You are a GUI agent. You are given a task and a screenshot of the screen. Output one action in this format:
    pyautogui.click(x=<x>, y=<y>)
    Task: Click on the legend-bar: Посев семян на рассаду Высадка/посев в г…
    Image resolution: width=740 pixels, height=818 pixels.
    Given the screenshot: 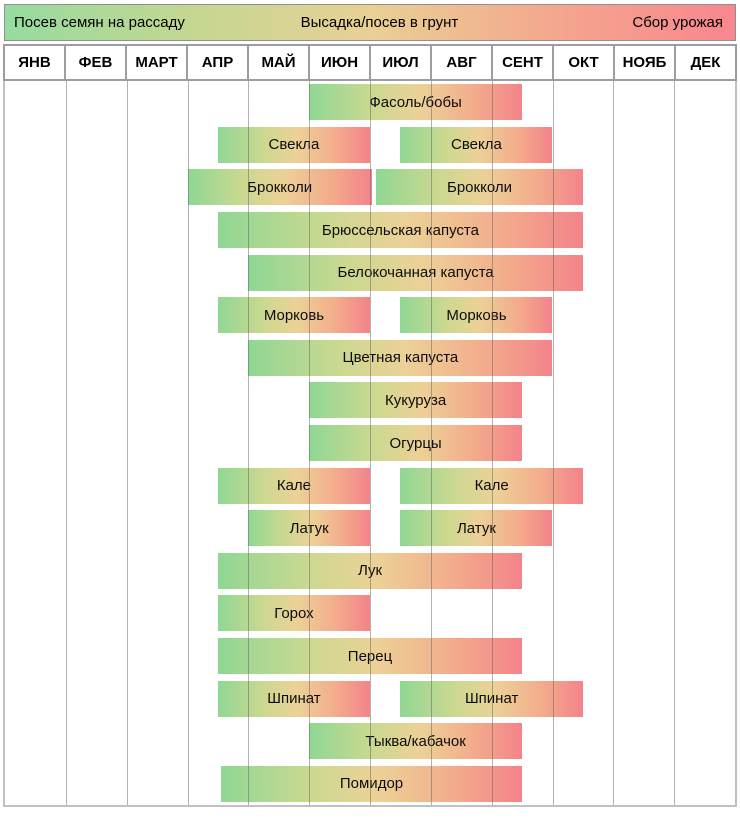 What is the action you would take?
    pyautogui.click(x=370, y=22)
    